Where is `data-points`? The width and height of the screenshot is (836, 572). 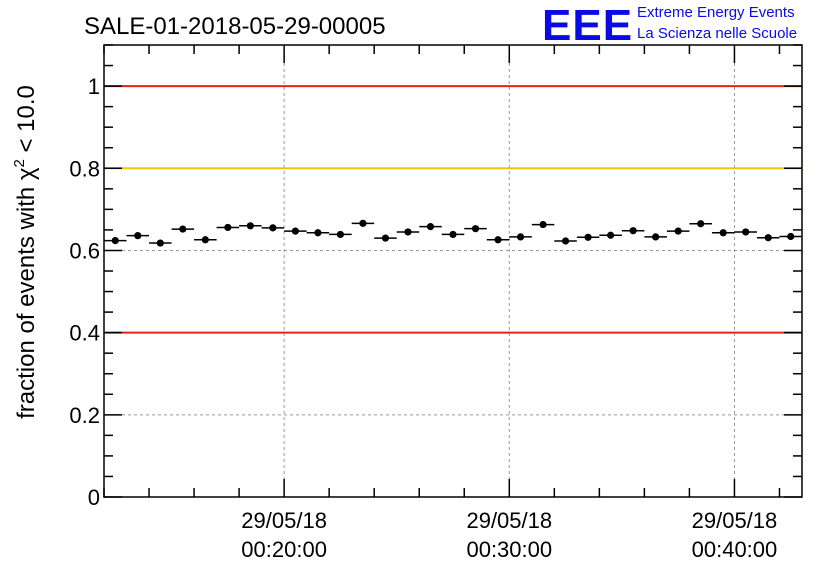
data-points is located at coordinates (453, 233).